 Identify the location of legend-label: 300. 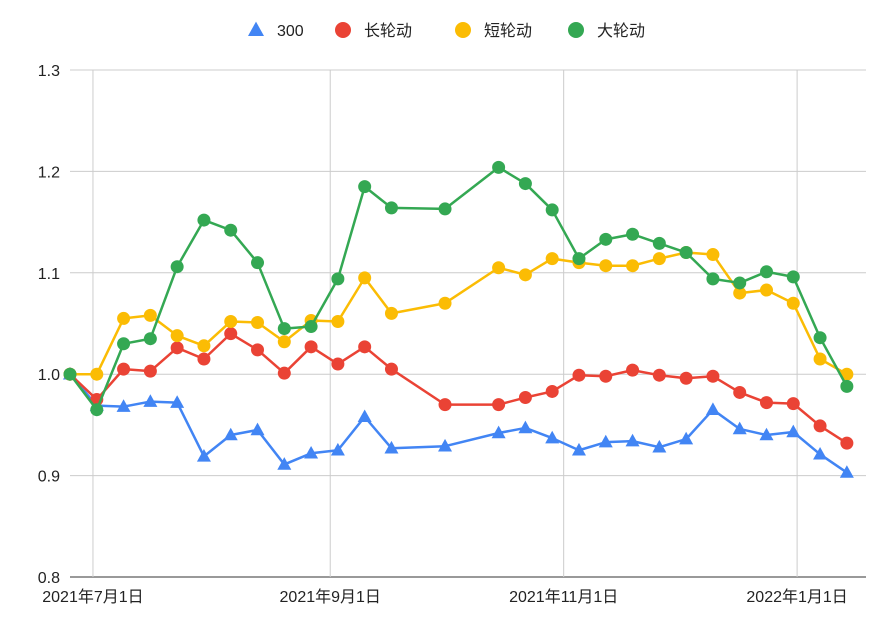
(290, 31).